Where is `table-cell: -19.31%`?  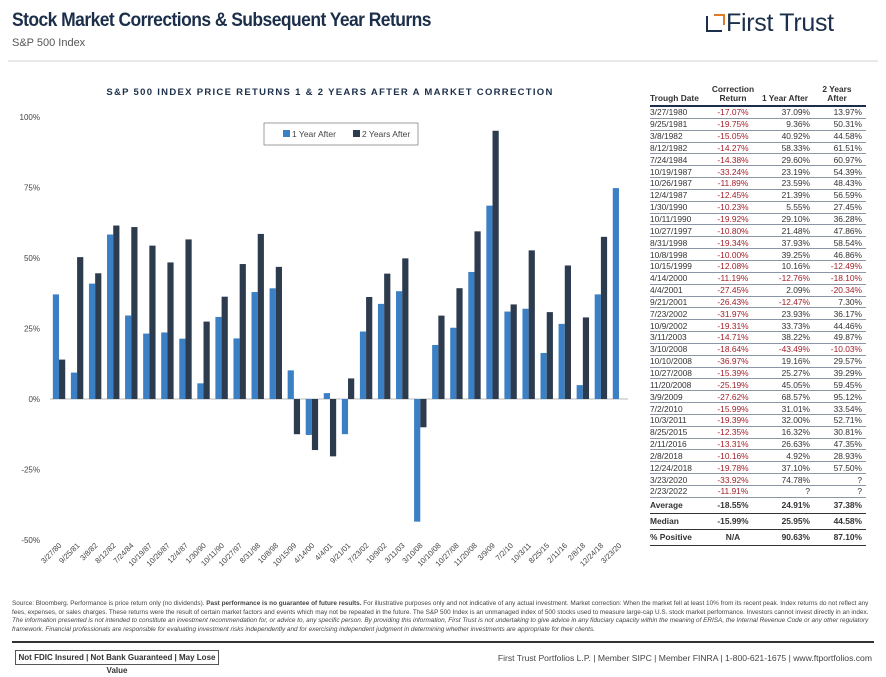
table-cell: -19.31% is located at coordinates (733, 325).